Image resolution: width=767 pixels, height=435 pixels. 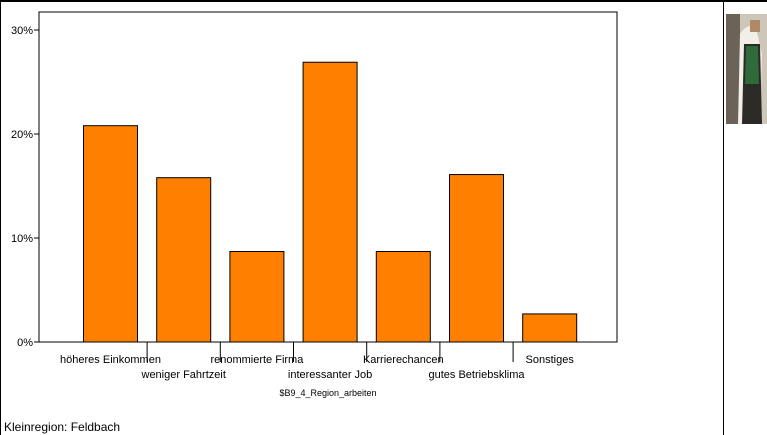 I want to click on footer-region-label: Kleinregion: Feldbach, so click(x=62, y=427).